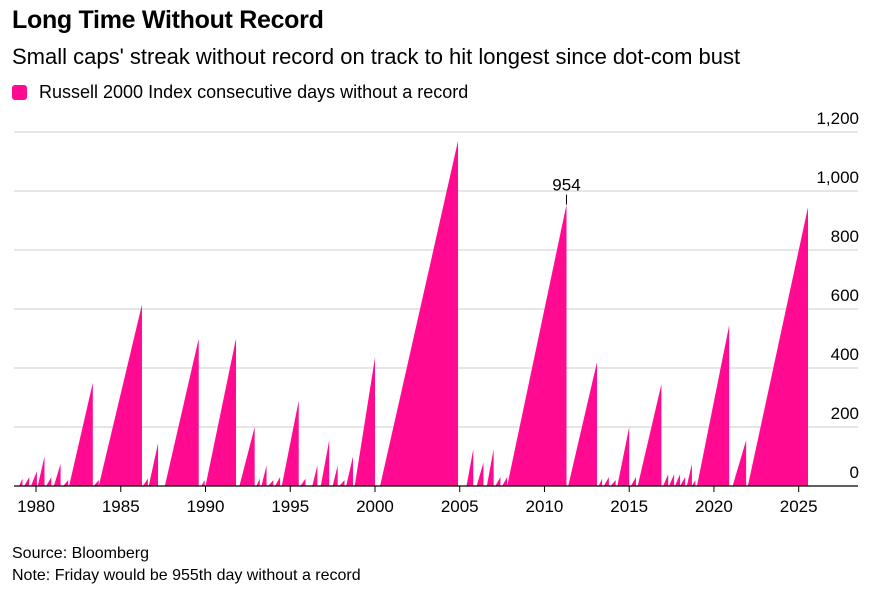  Describe the element at coordinates (168, 20) in the screenshot. I see `chart-title: Long Time Without Record` at that location.